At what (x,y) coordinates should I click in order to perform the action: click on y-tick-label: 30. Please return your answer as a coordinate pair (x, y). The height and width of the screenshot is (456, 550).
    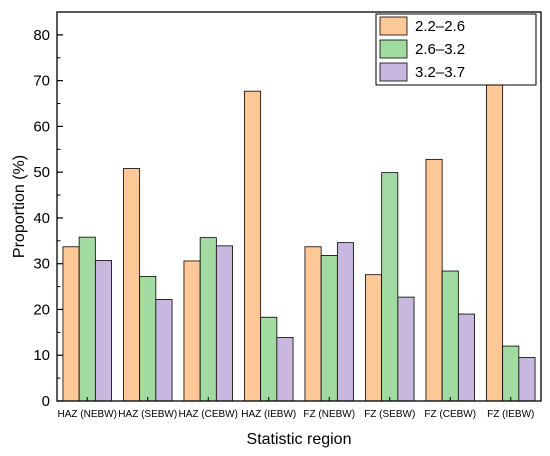
    Looking at the image, I should click on (41, 264).